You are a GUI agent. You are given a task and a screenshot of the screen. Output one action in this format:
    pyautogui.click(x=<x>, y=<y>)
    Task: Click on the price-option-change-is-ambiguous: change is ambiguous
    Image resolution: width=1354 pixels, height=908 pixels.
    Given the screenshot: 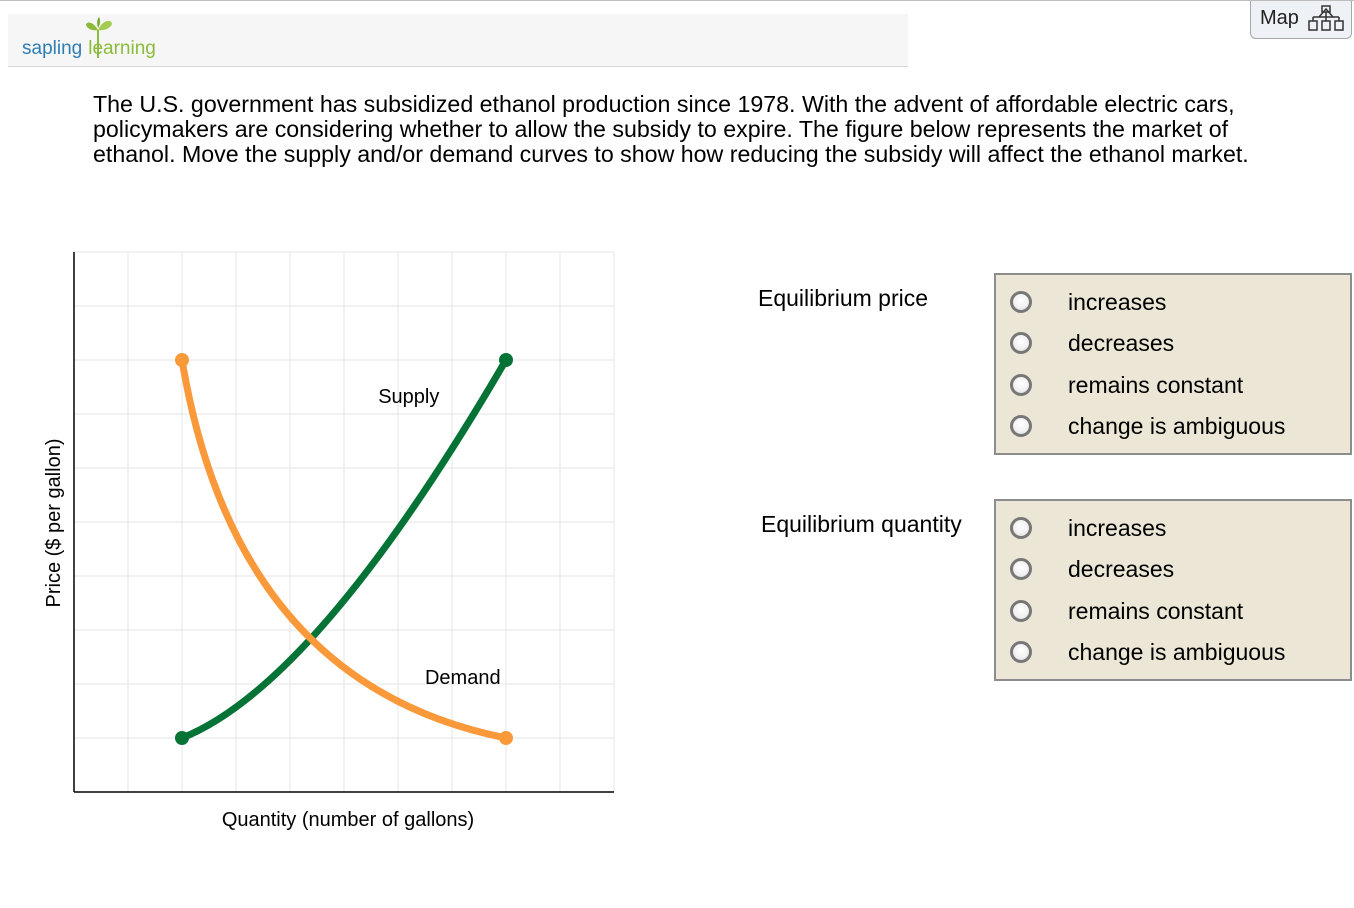 What is the action you would take?
    pyautogui.click(x=1173, y=426)
    